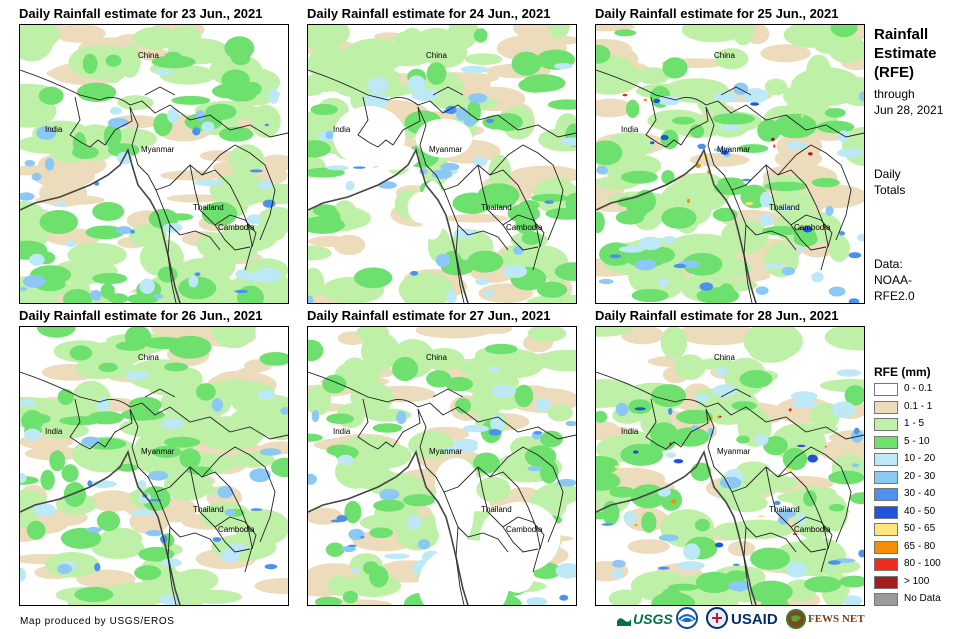  What do you see at coordinates (901, 34) in the screenshot?
I see `rfe-title-line: Rainfall` at bounding box center [901, 34].